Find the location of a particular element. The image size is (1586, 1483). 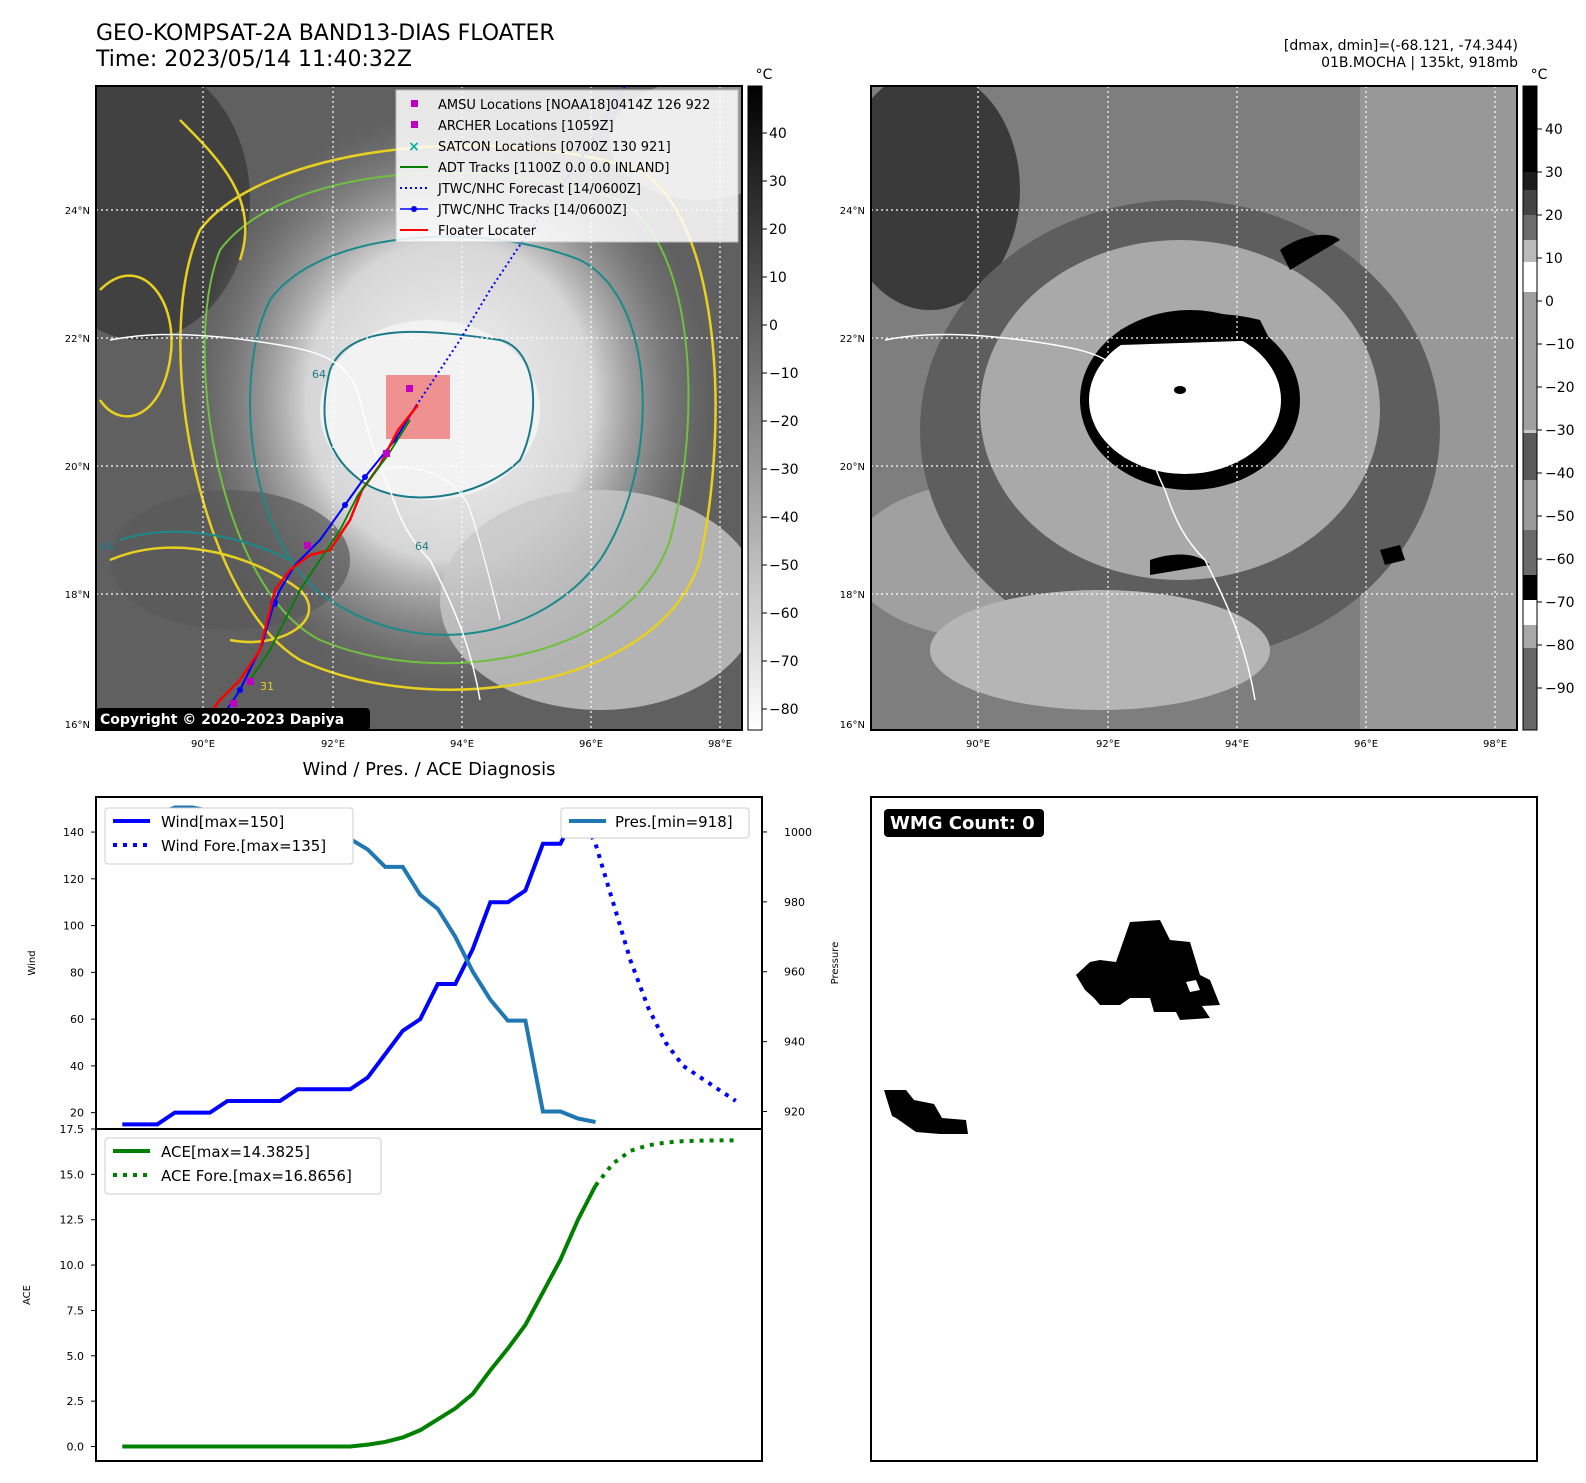

colorbar-left-tick-label: −10 is located at coordinates (784, 374).